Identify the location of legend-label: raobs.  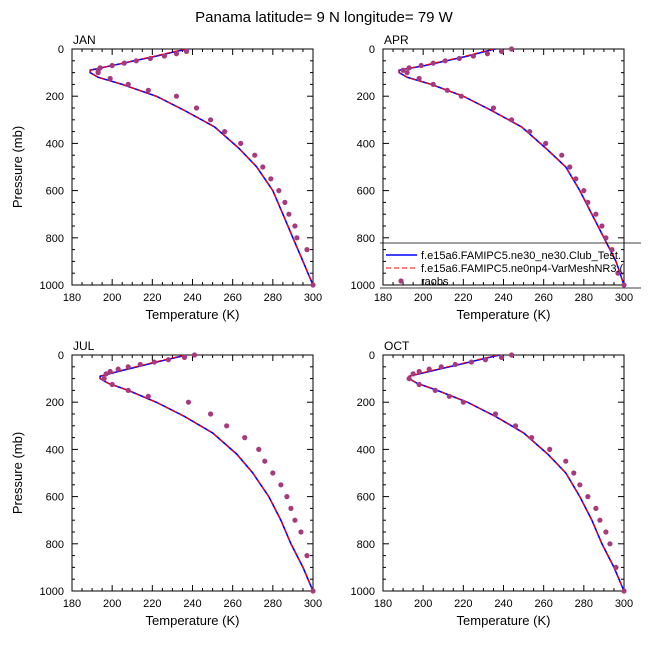
(435, 282).